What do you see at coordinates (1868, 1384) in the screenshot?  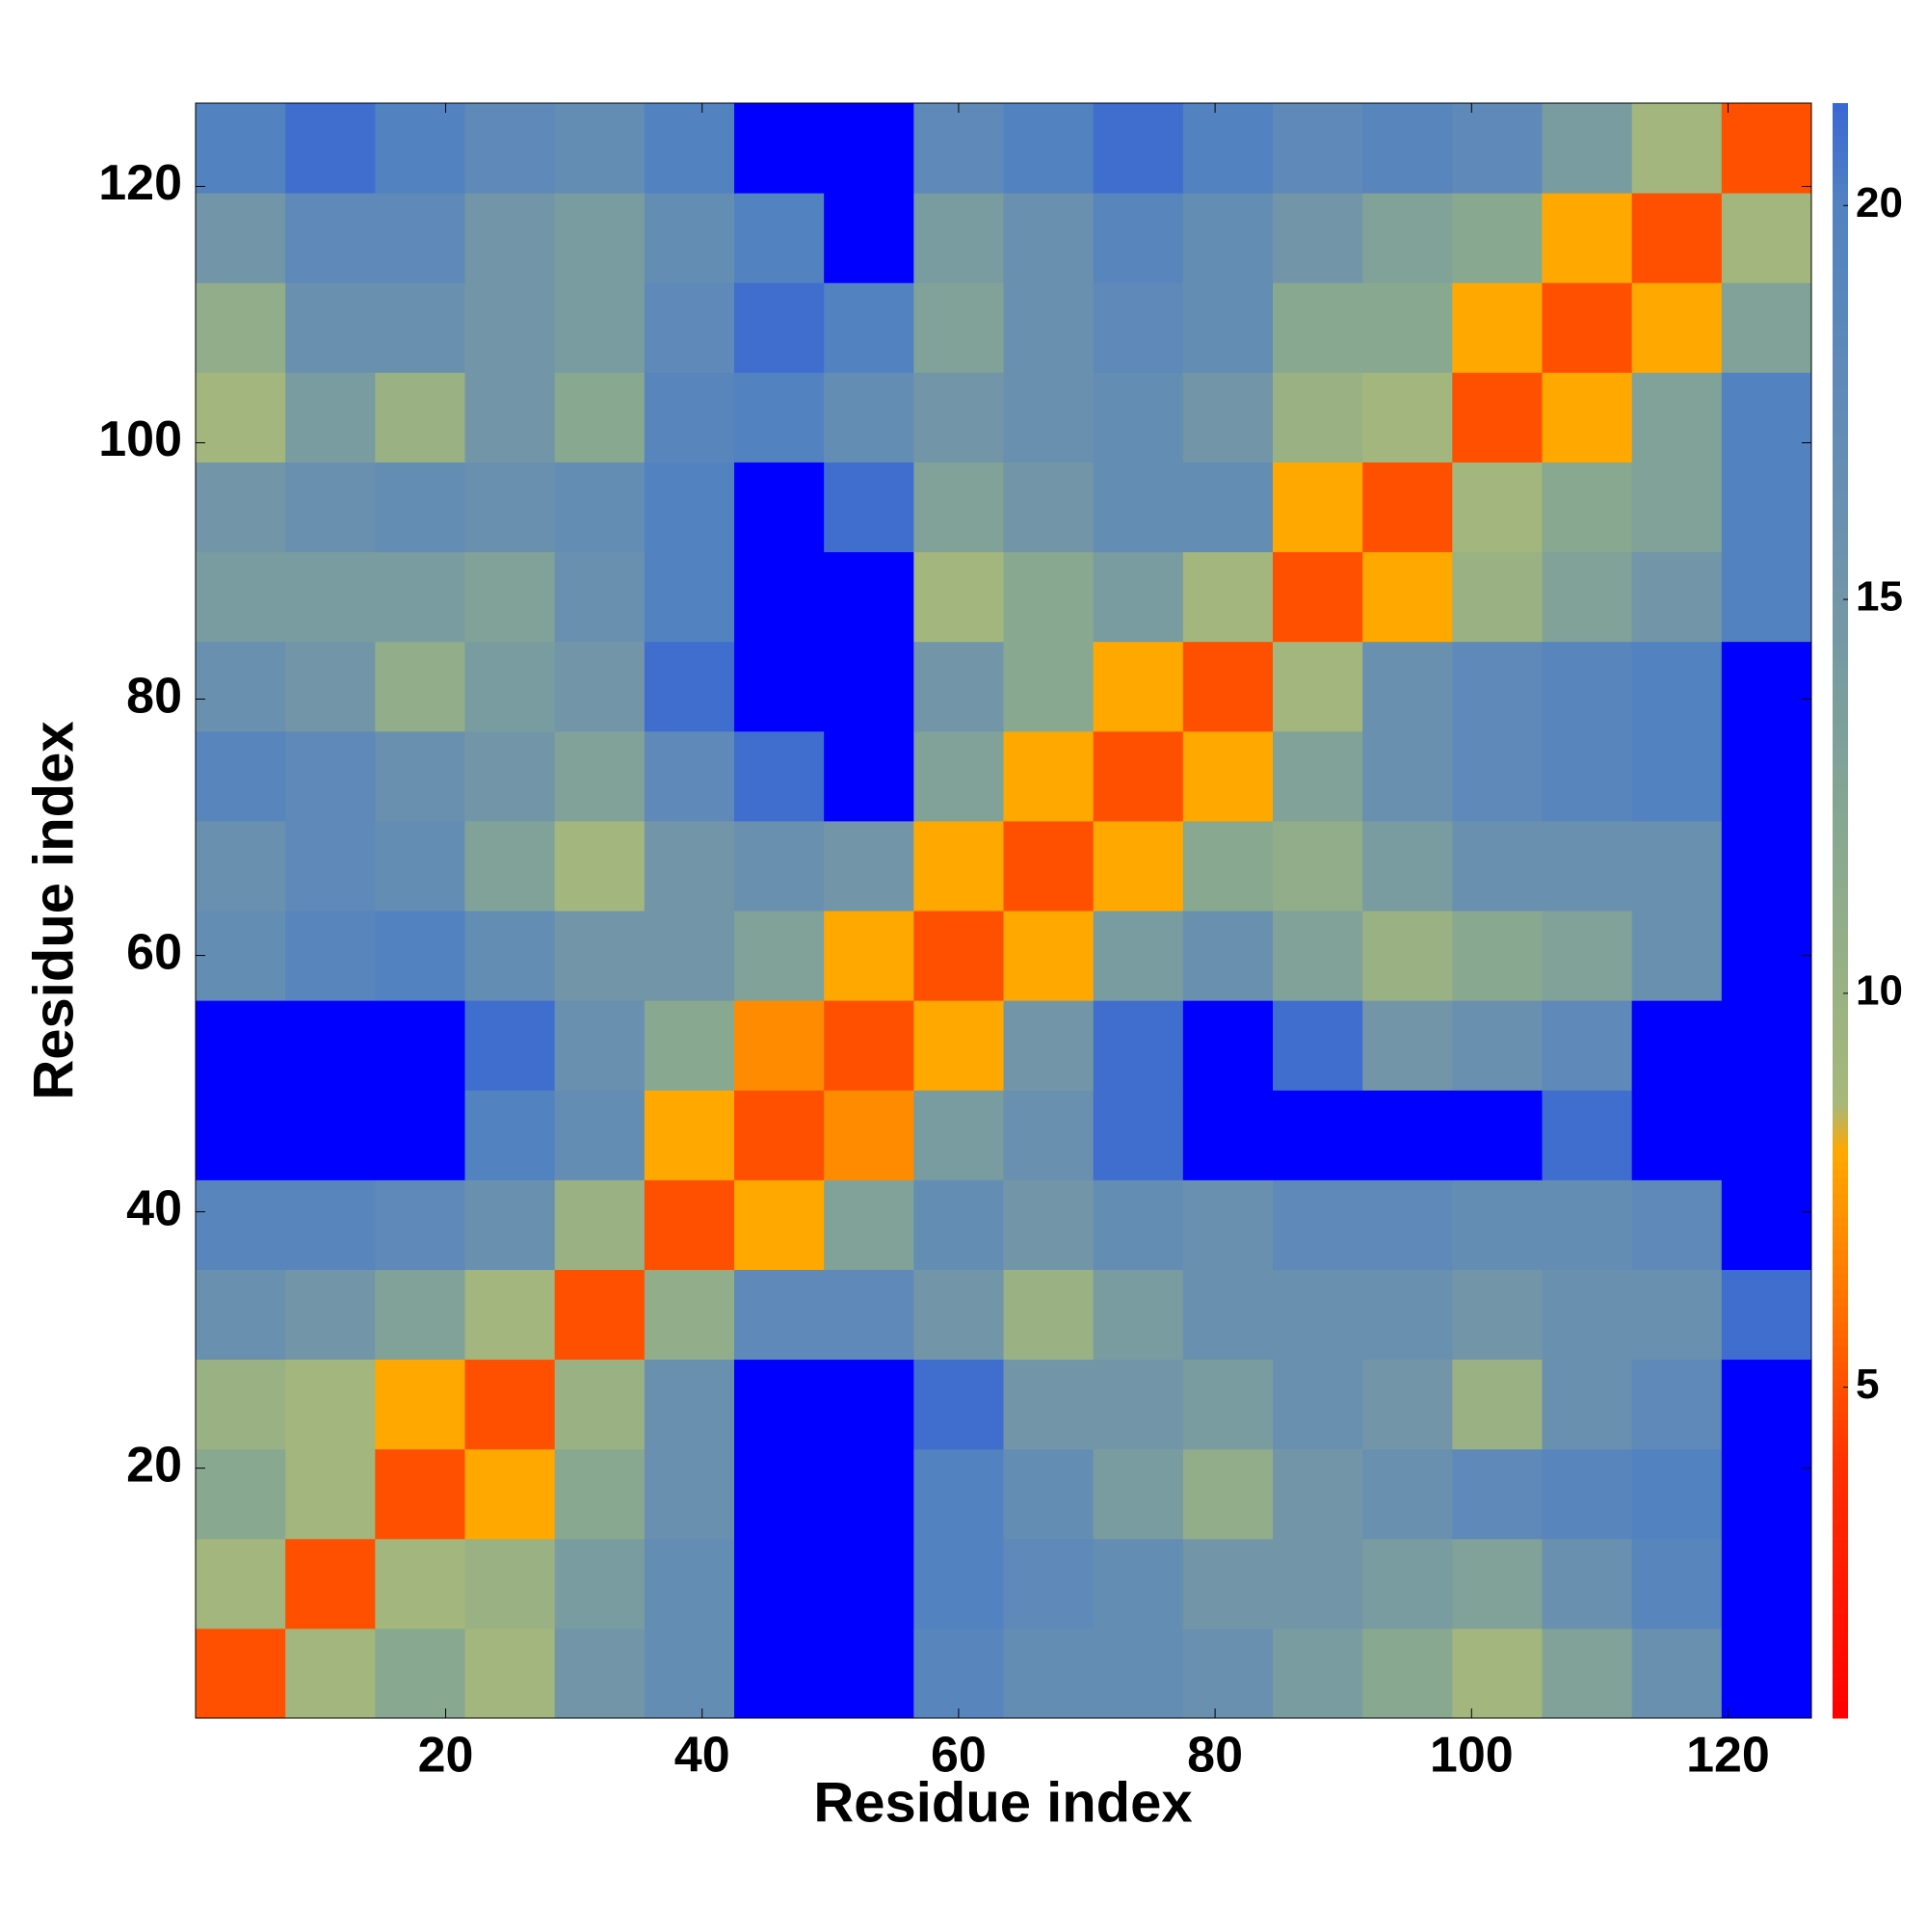 I see `colorbar-tick-label: 5` at bounding box center [1868, 1384].